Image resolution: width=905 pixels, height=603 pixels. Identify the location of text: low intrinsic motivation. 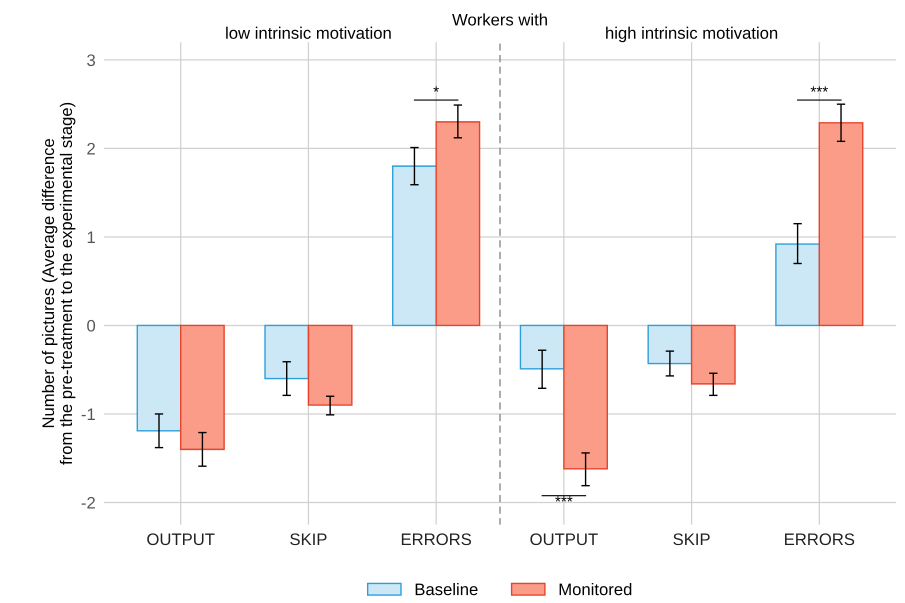
(308, 32).